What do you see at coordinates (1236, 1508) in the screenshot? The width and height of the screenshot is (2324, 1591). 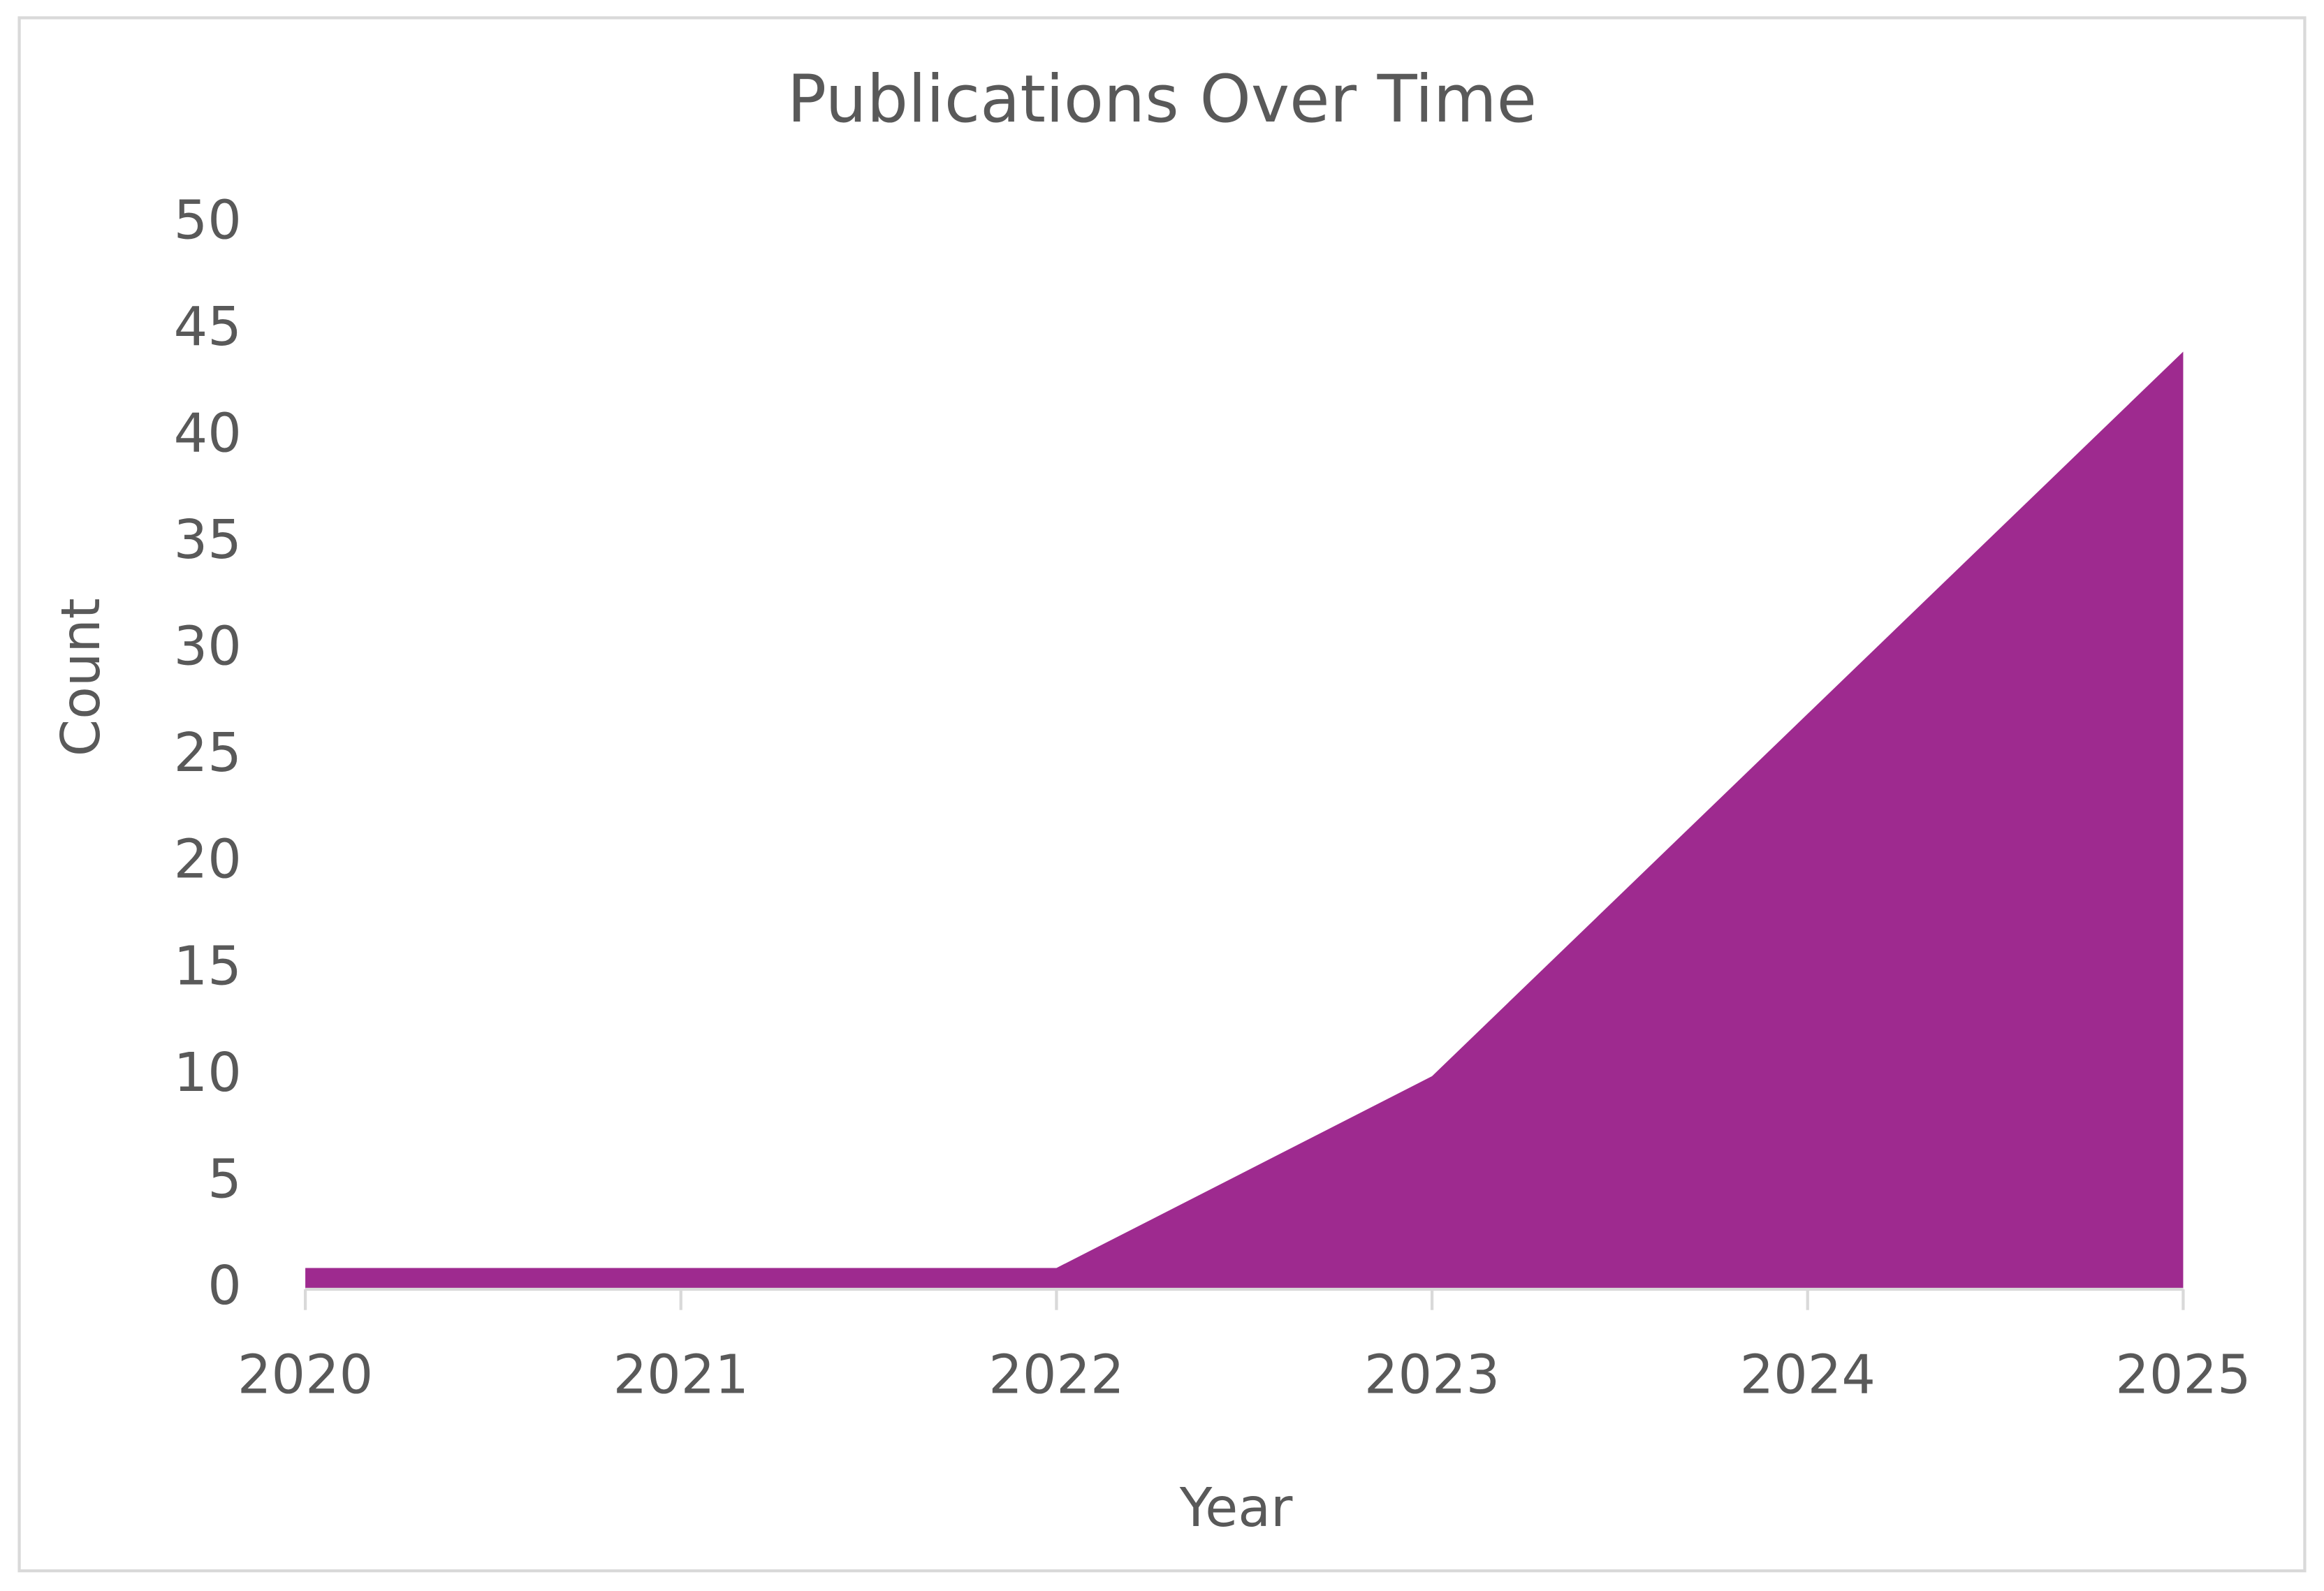 I see `x-axis-title: Year` at bounding box center [1236, 1508].